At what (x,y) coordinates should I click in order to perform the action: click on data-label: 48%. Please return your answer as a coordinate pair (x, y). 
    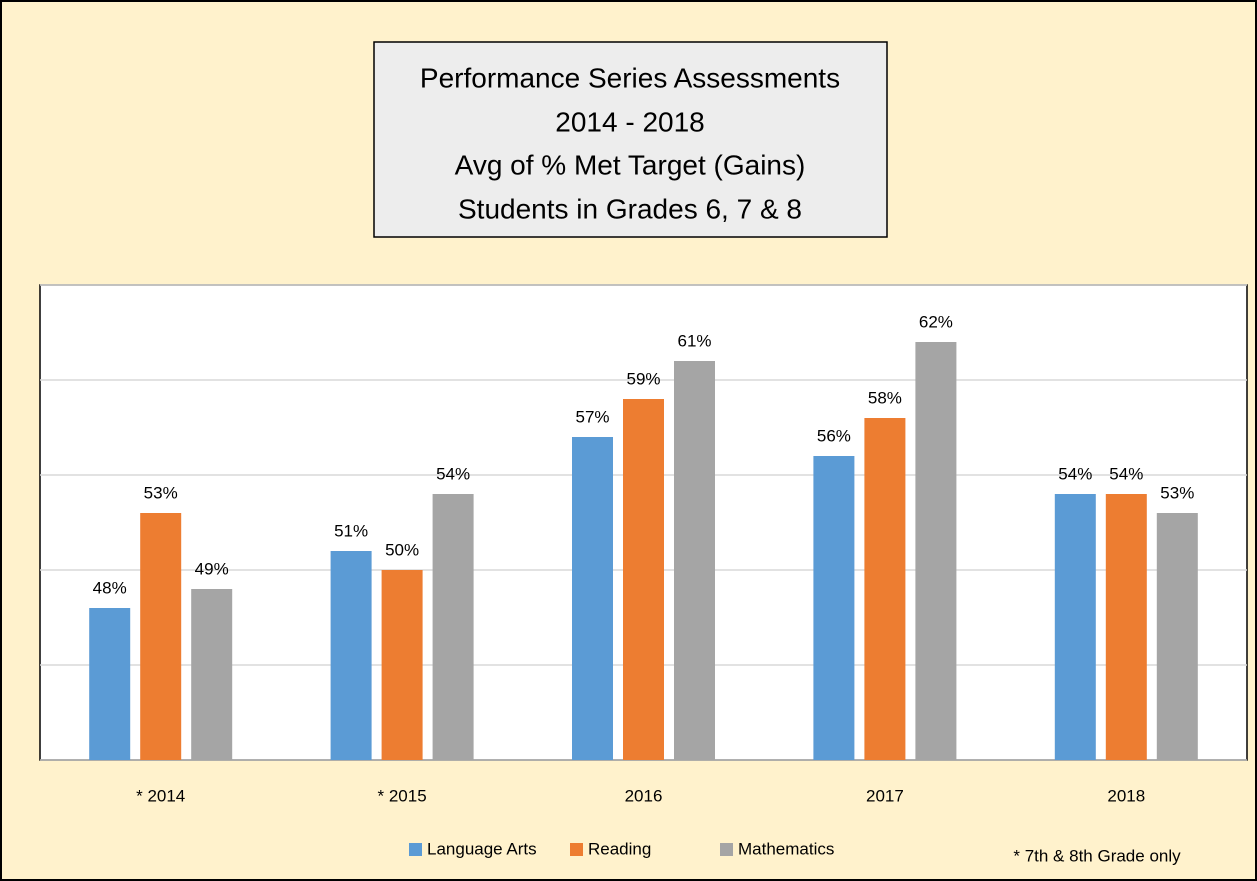
    Looking at the image, I should click on (110, 587).